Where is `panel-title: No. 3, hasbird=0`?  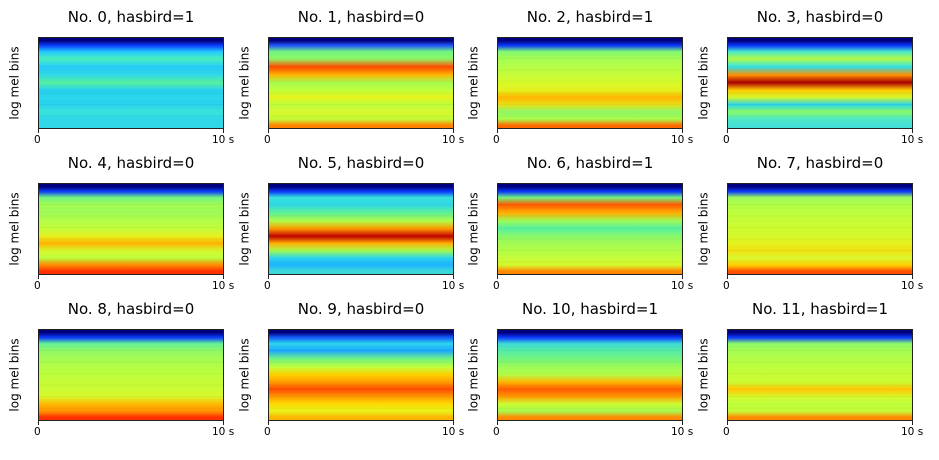
panel-title: No. 3, hasbird=0 is located at coordinates (820, 17).